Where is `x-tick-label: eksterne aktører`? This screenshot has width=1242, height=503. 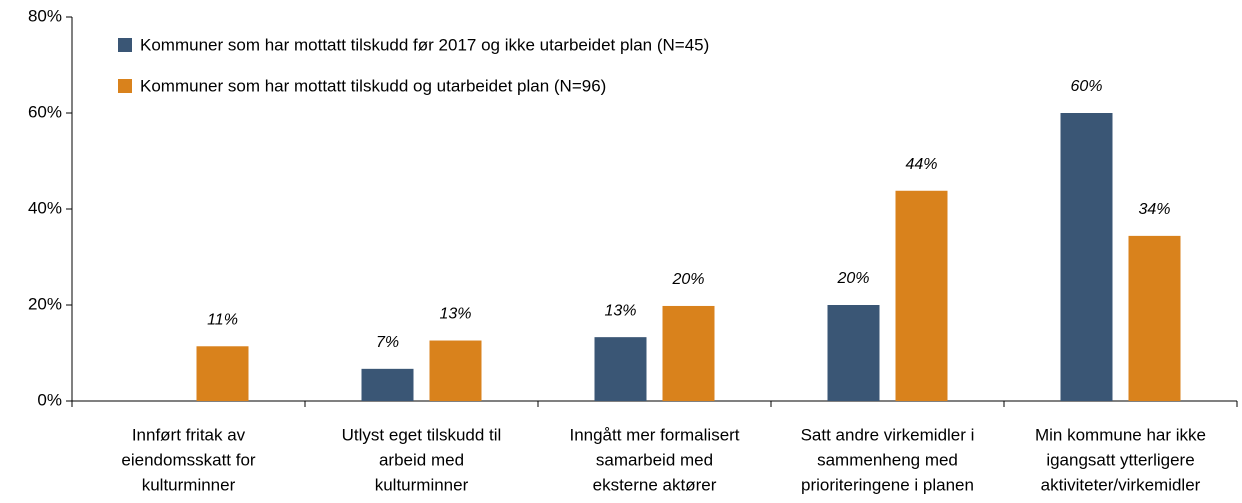 x-tick-label: eksterne aktører is located at coordinates (655, 484).